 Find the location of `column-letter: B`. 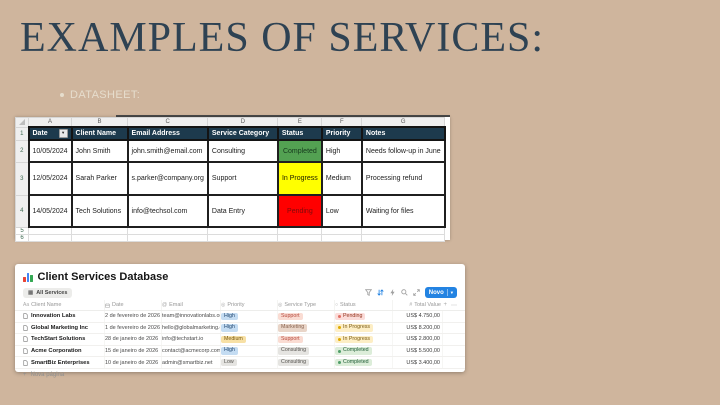

column-letter: B is located at coordinates (100, 122).